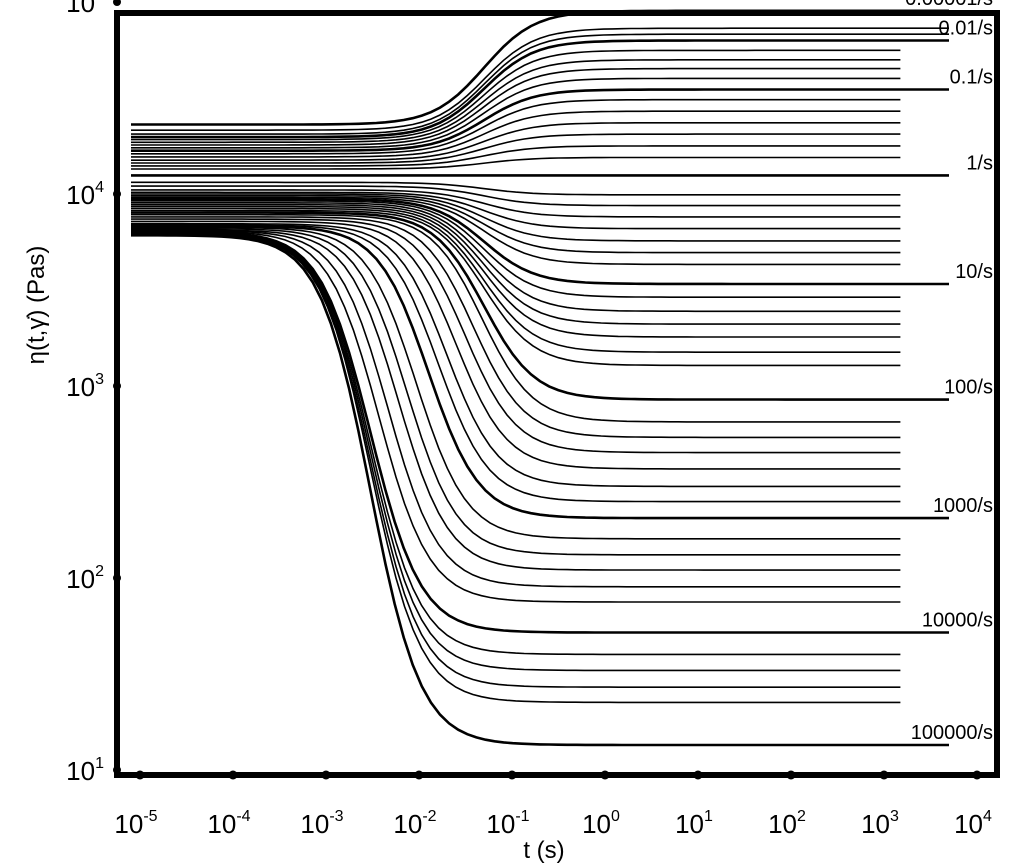 The image size is (1019, 866). What do you see at coordinates (601, 823) in the screenshot?
I see `x-tick-label-6: 10⁰` at bounding box center [601, 823].